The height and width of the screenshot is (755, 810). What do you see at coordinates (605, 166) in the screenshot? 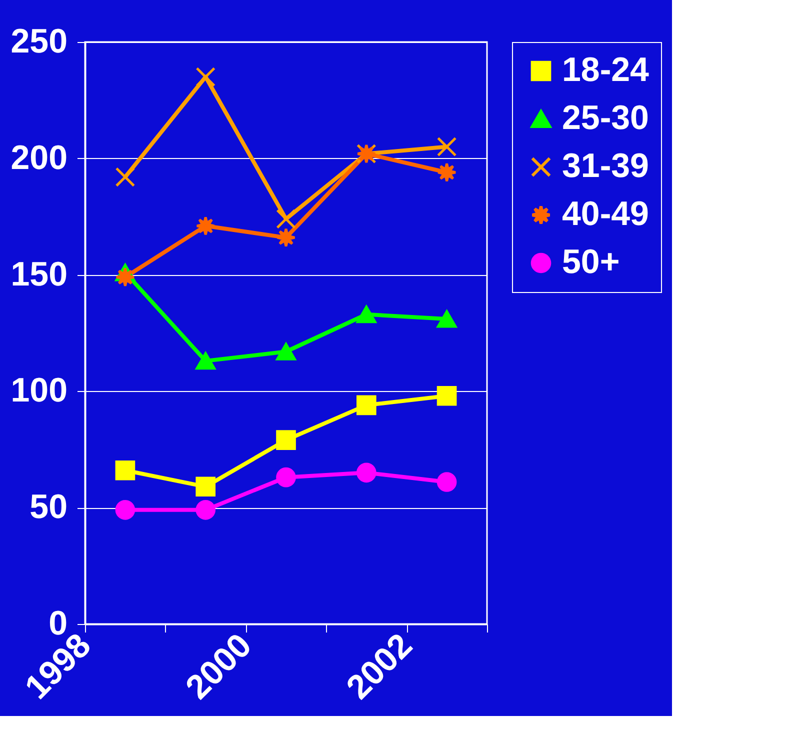
I see `legend-label: 31-39` at bounding box center [605, 166].